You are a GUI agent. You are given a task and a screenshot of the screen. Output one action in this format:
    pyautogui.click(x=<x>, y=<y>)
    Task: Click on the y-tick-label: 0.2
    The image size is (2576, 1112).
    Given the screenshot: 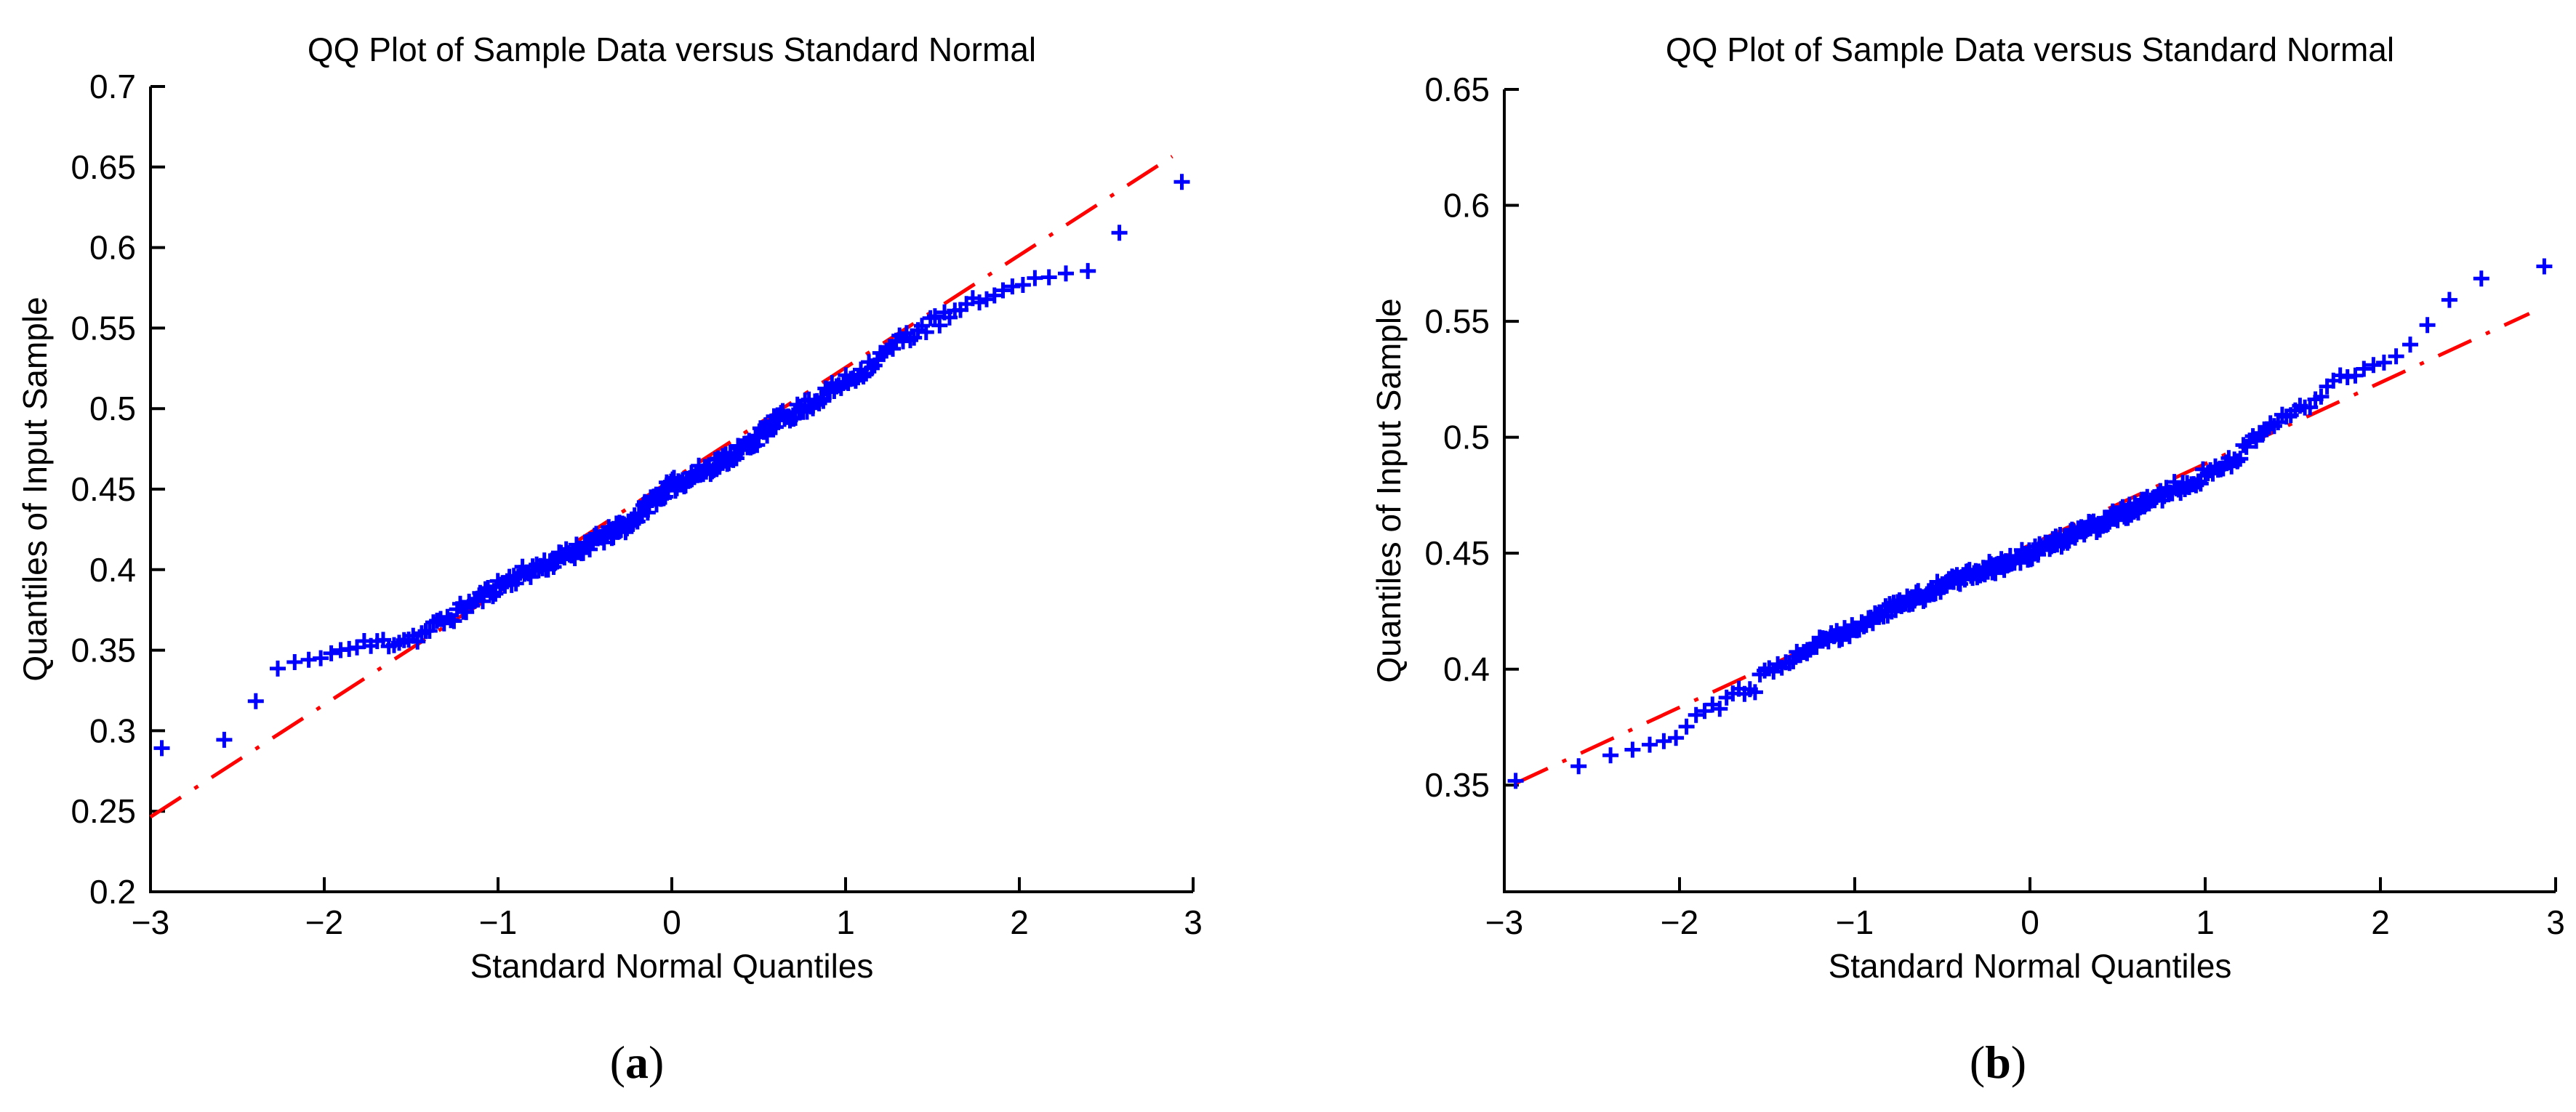 What is the action you would take?
    pyautogui.click(x=112, y=892)
    